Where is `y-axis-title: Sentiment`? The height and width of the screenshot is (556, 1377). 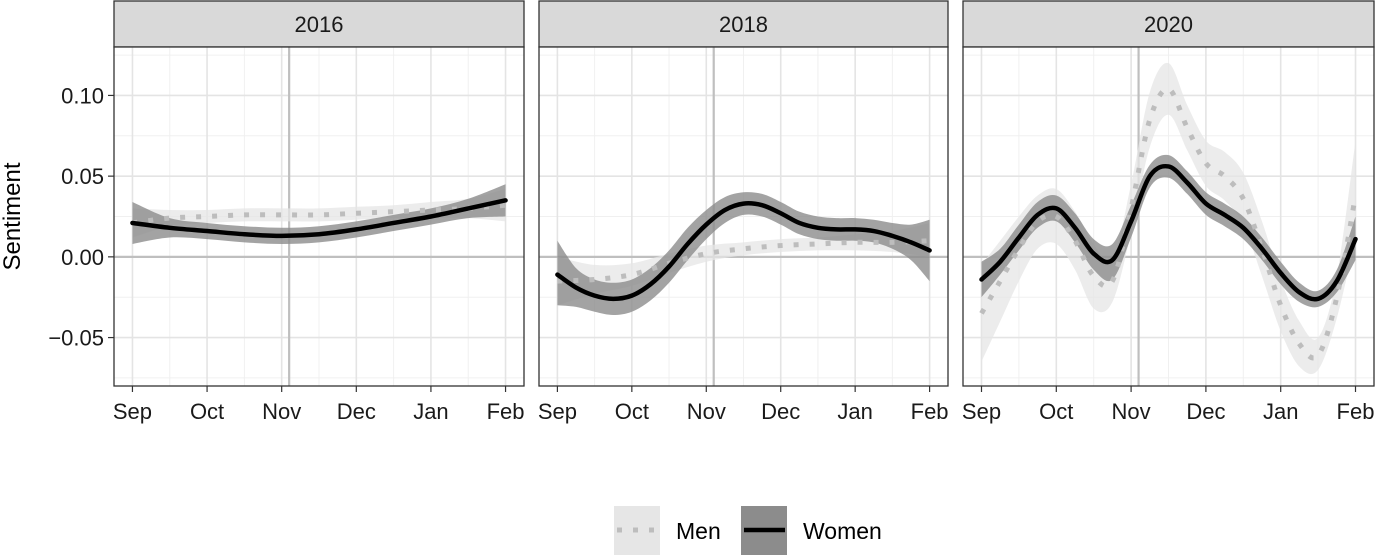 y-axis-title: Sentiment is located at coordinates (13, 216).